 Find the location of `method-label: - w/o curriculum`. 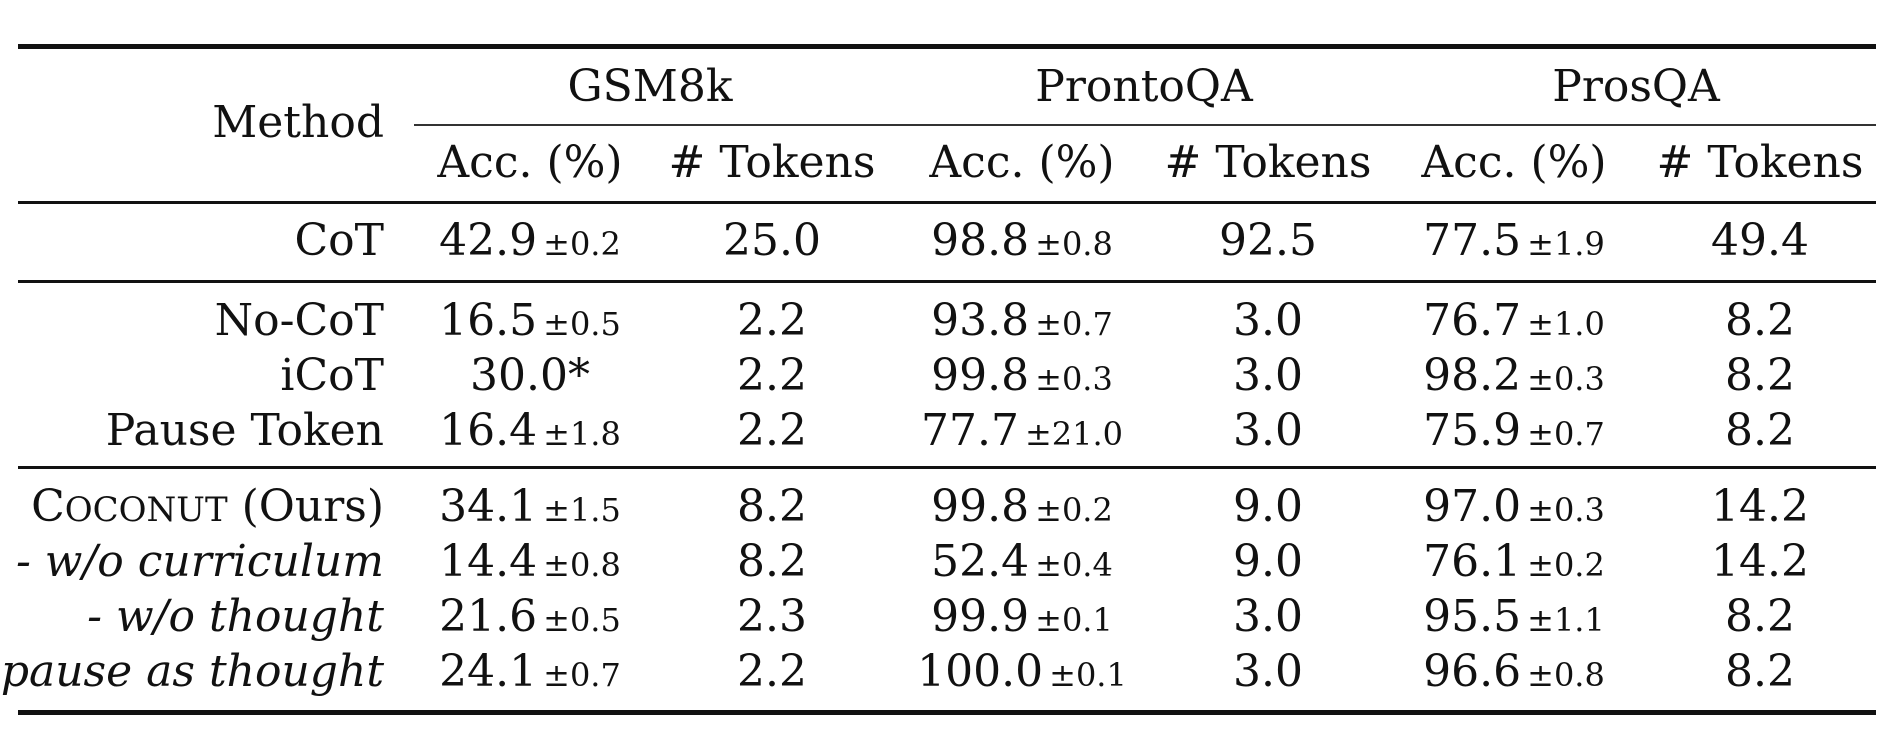

method-label: - w/o curriculum is located at coordinates (199, 561).